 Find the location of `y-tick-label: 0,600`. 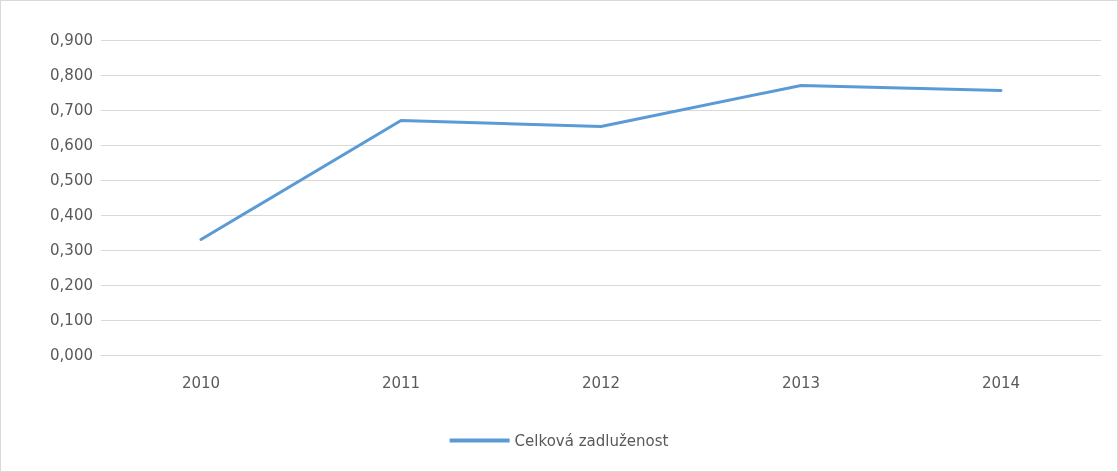

y-tick-label: 0,600 is located at coordinates (71, 145).